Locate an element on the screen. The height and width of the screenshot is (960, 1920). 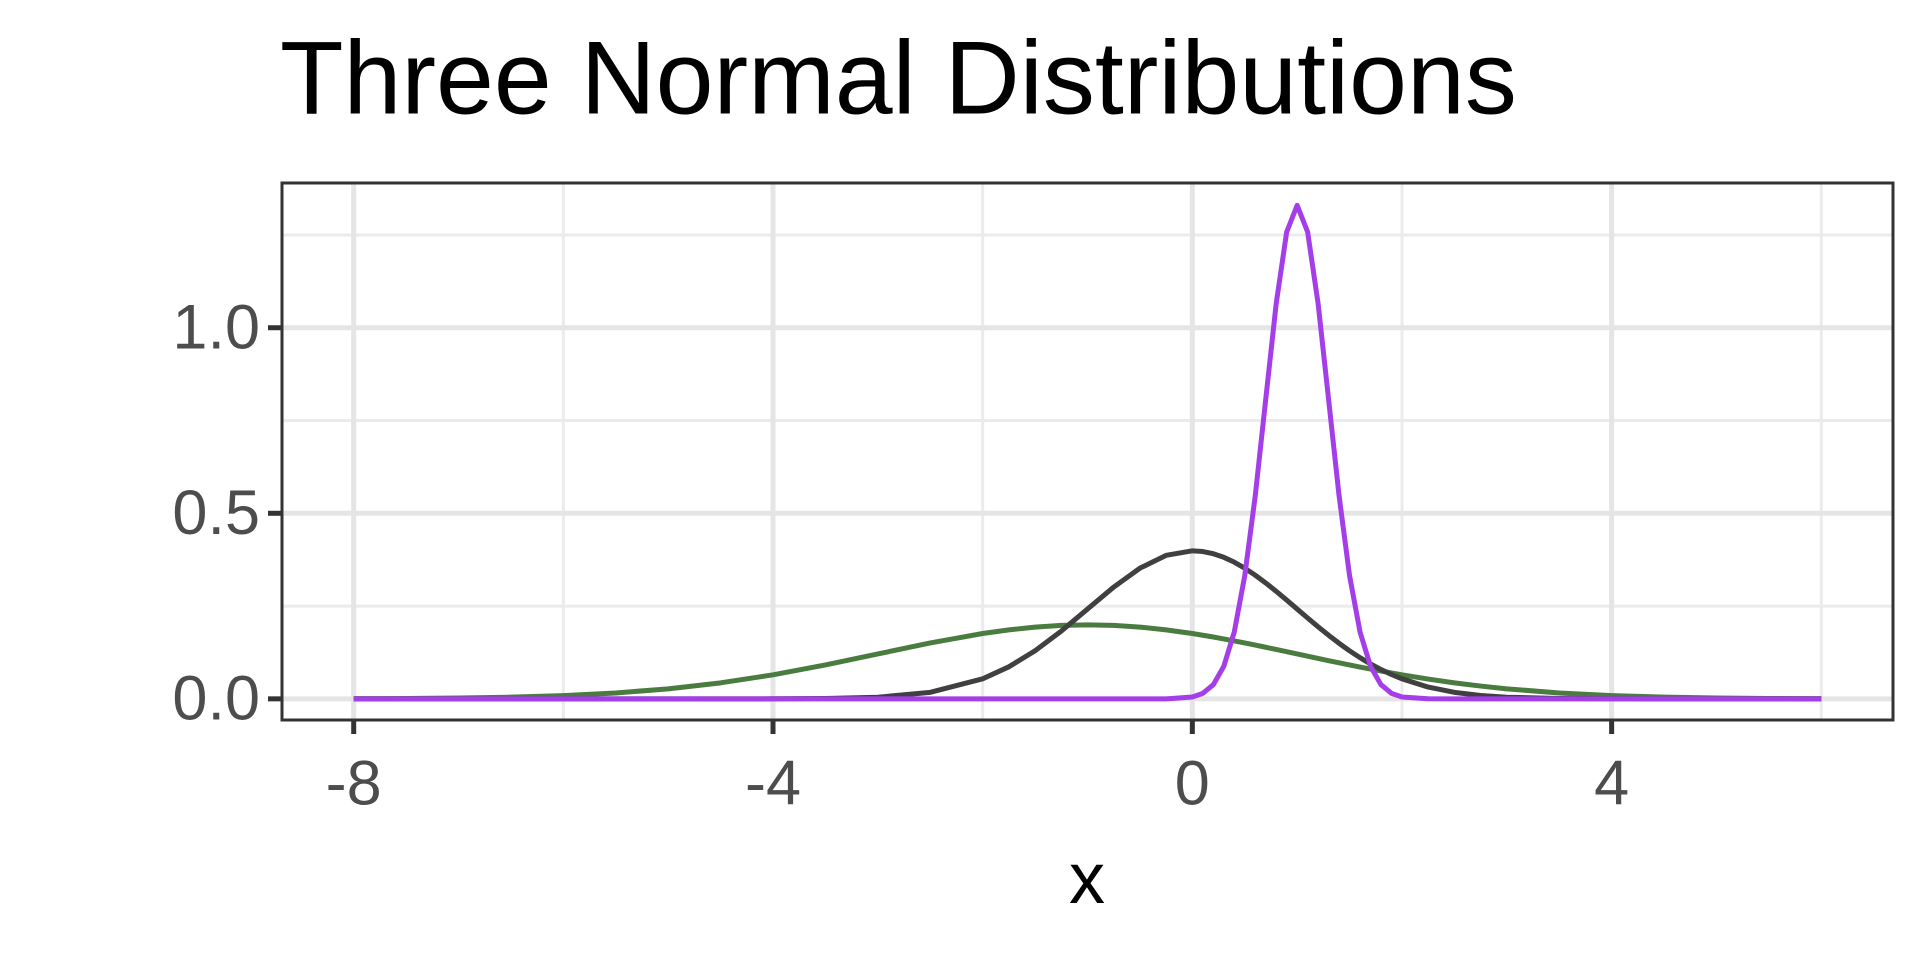
chart-title: Three Normal Distributions is located at coordinates (898, 78).